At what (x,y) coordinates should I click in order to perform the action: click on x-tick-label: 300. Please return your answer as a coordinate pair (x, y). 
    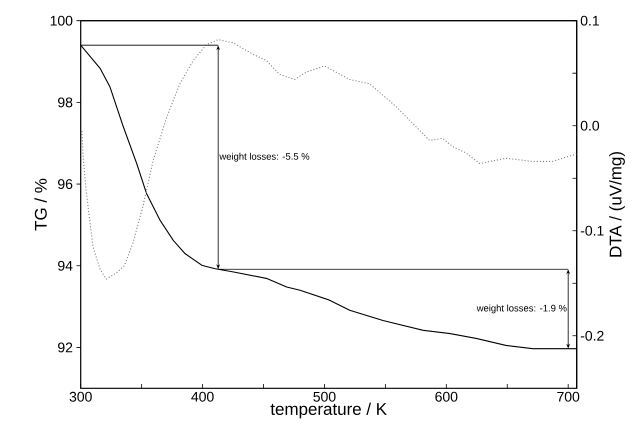
    Looking at the image, I should click on (81, 397).